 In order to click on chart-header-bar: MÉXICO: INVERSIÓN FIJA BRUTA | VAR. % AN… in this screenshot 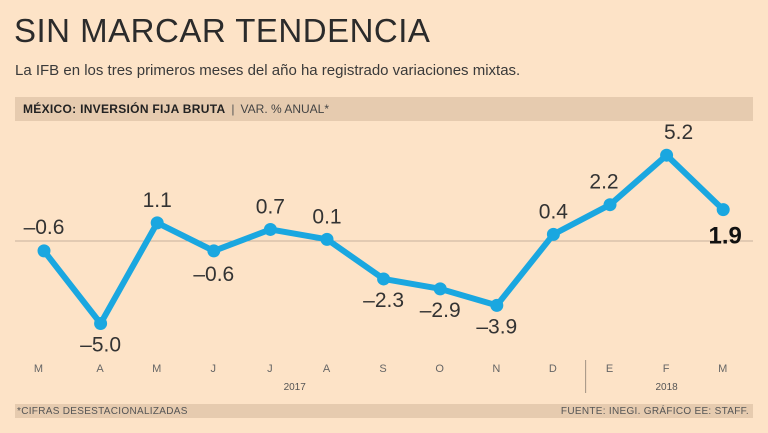, I will do `click(384, 109)`.